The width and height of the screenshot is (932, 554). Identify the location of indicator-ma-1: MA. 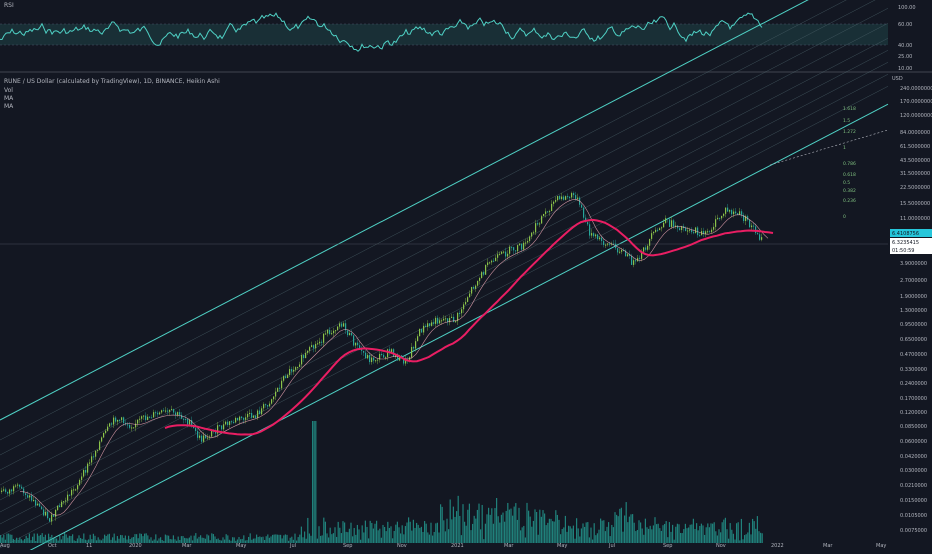
(9, 98).